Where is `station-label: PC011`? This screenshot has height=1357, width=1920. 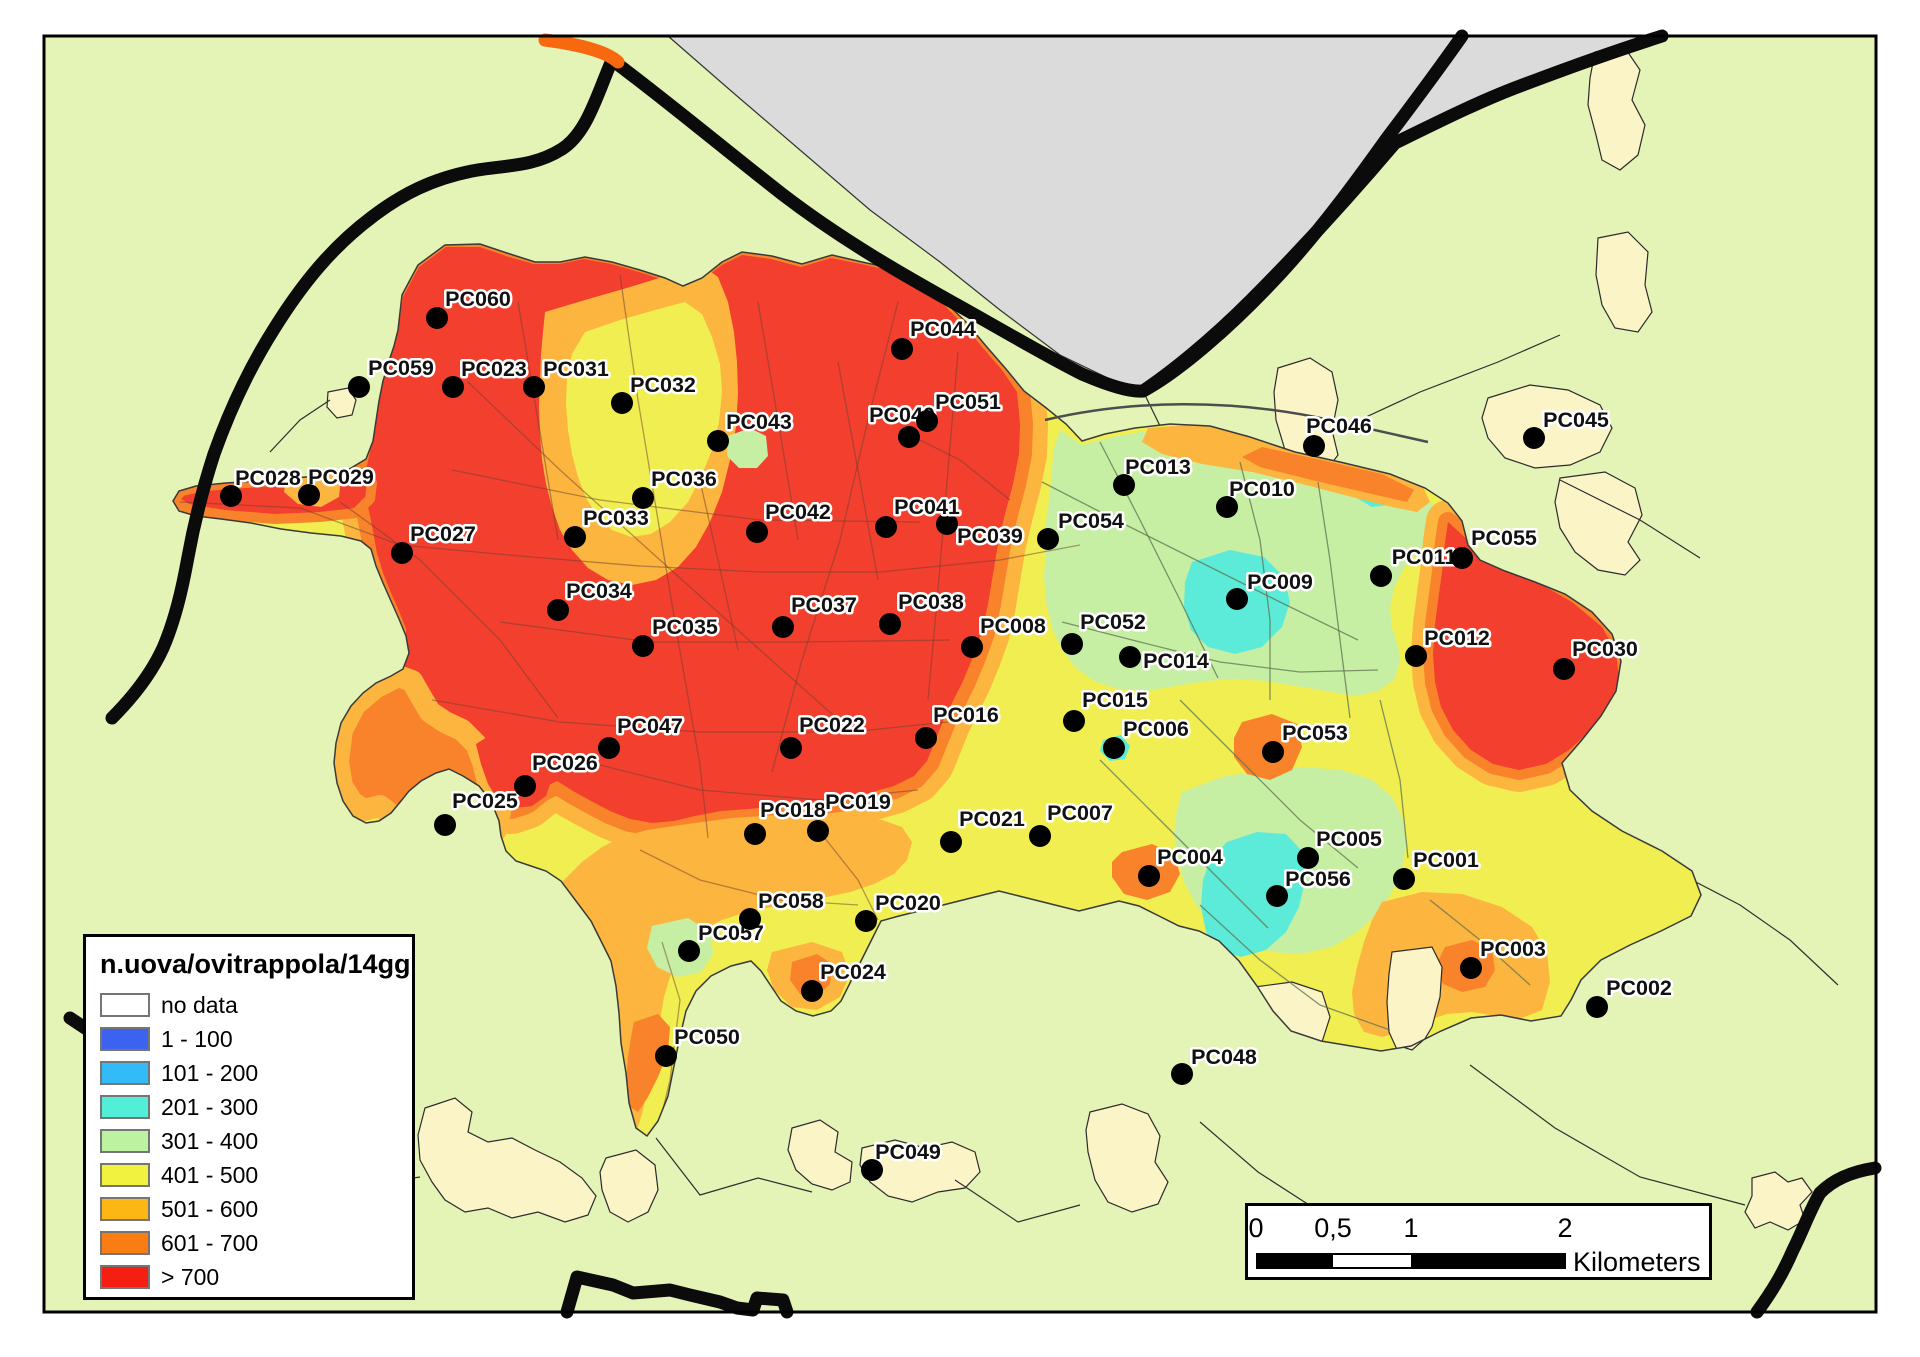 station-label: PC011 is located at coordinates (1424, 557).